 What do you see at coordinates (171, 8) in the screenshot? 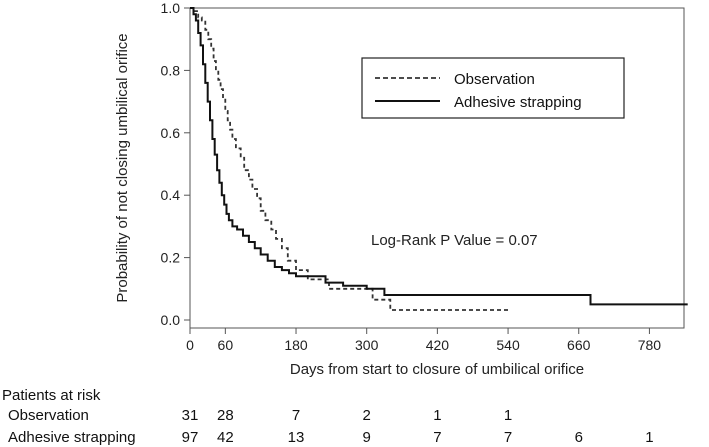
I see `y-tick-label: 1.0` at bounding box center [171, 8].